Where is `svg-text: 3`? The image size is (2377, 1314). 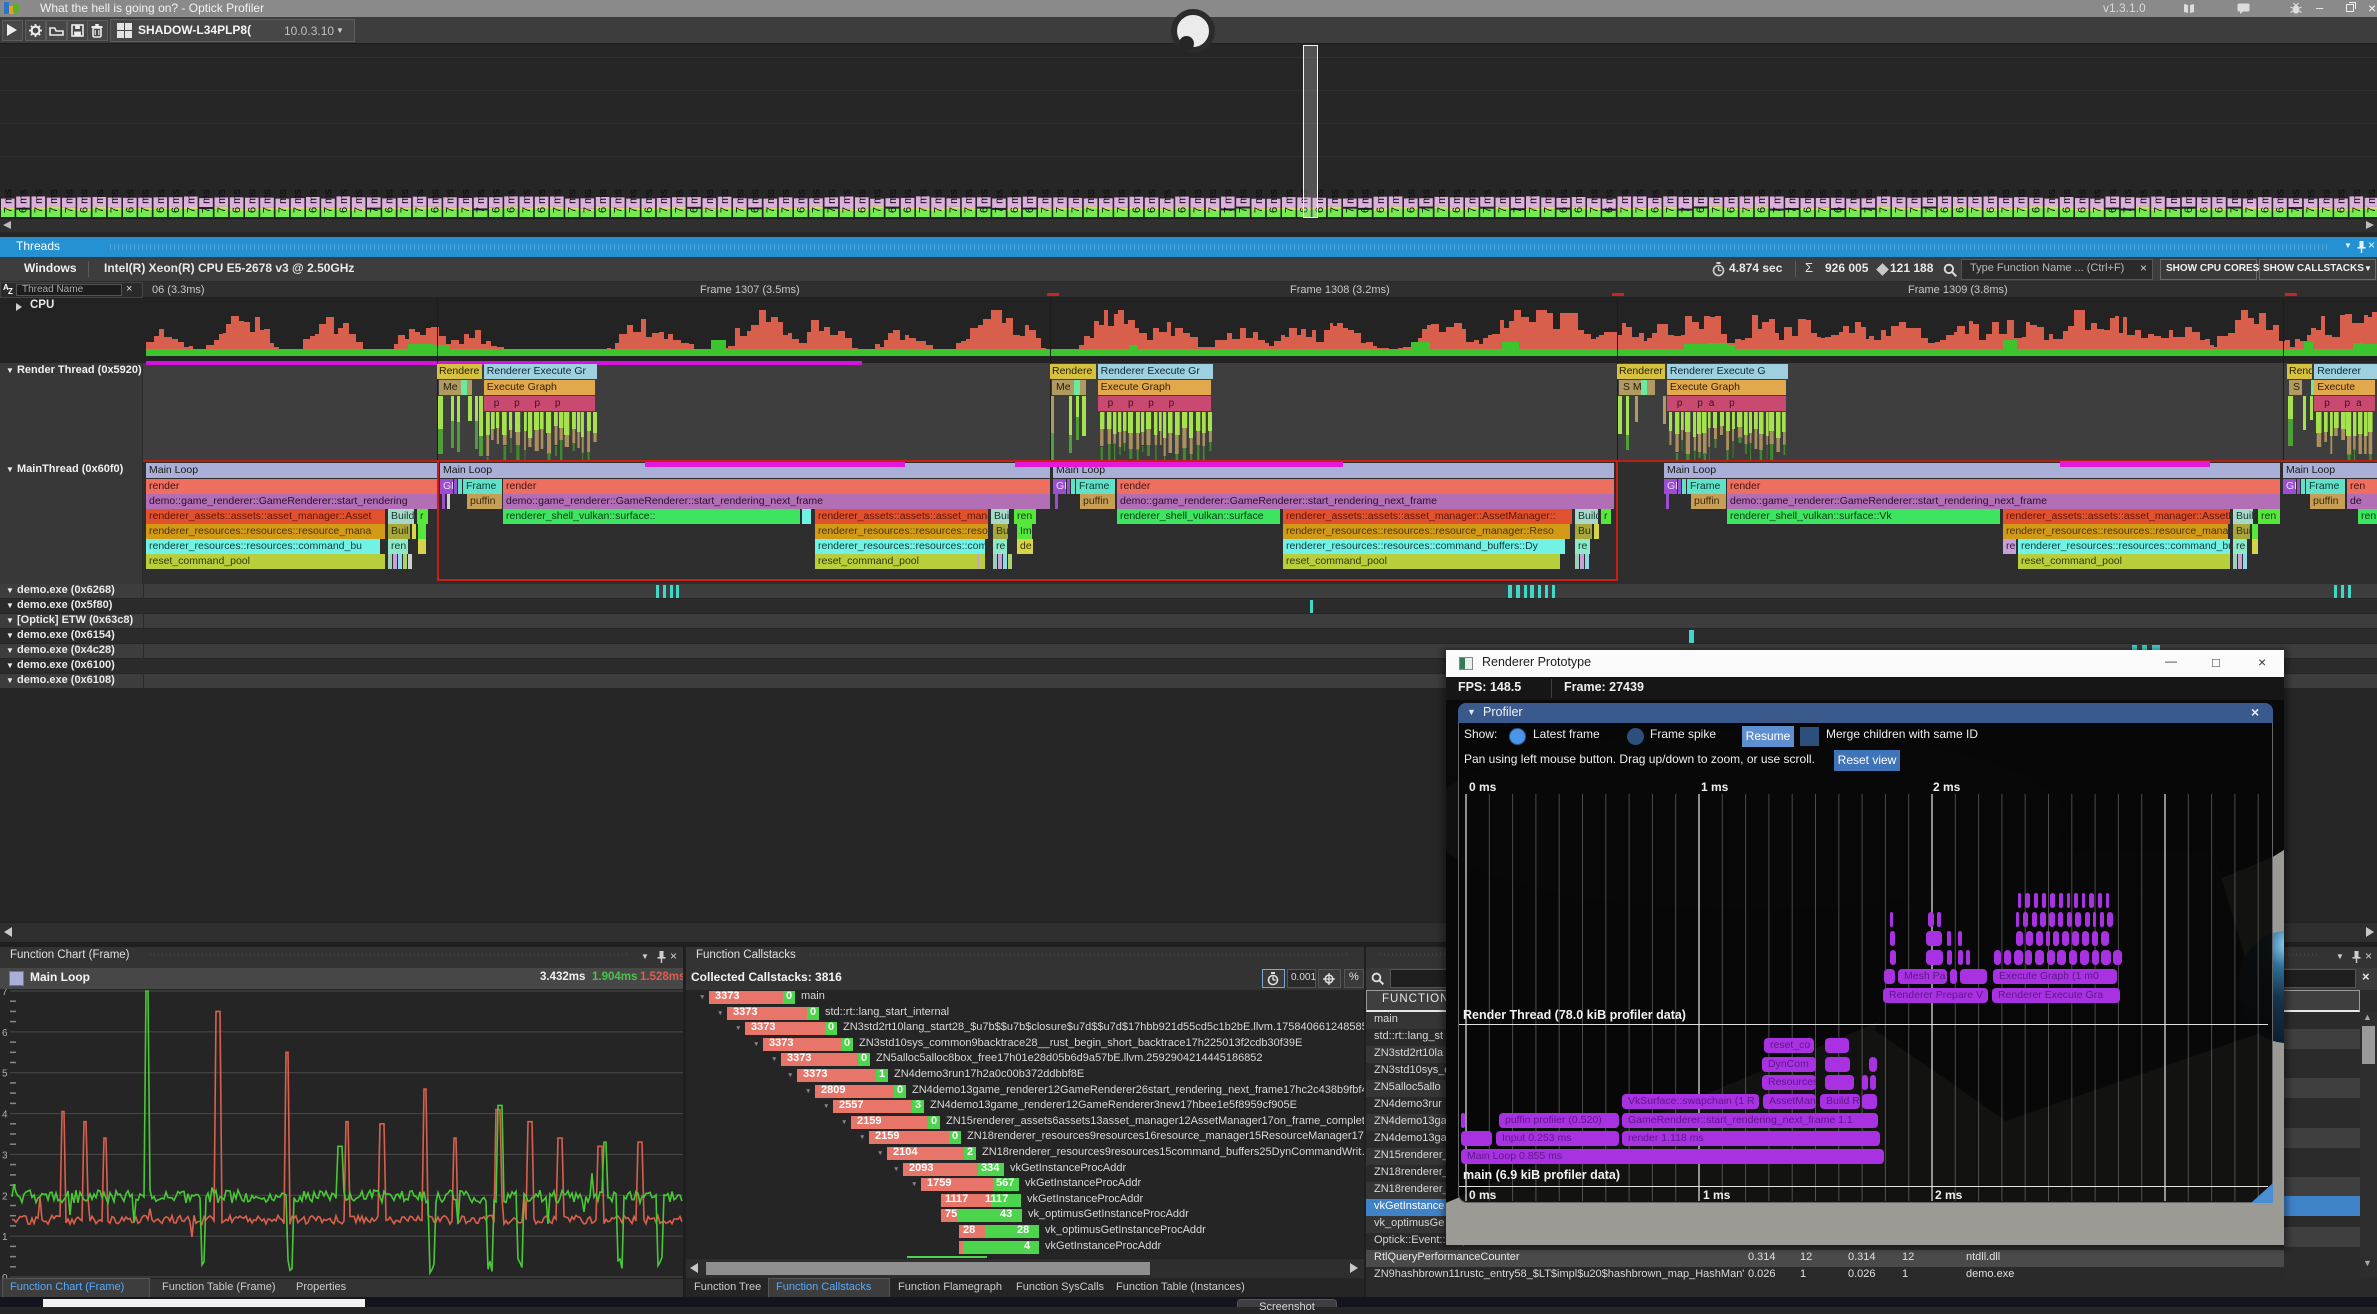 svg-text: 3 is located at coordinates (5, 1155).